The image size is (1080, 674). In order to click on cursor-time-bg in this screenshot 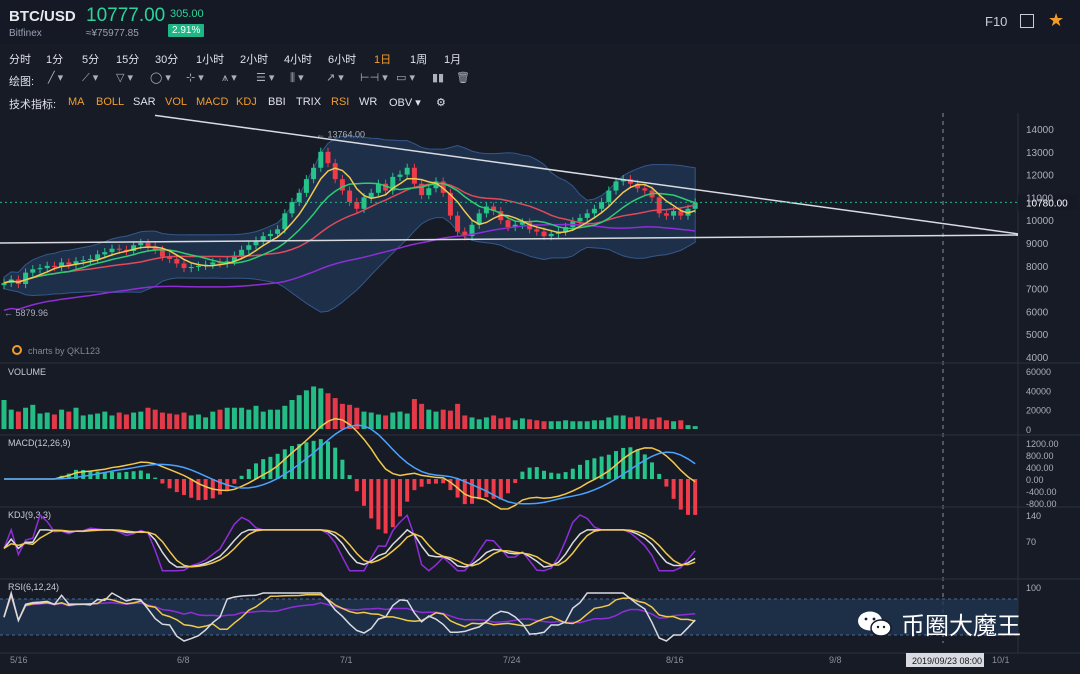, I will do `click(945, 660)`.